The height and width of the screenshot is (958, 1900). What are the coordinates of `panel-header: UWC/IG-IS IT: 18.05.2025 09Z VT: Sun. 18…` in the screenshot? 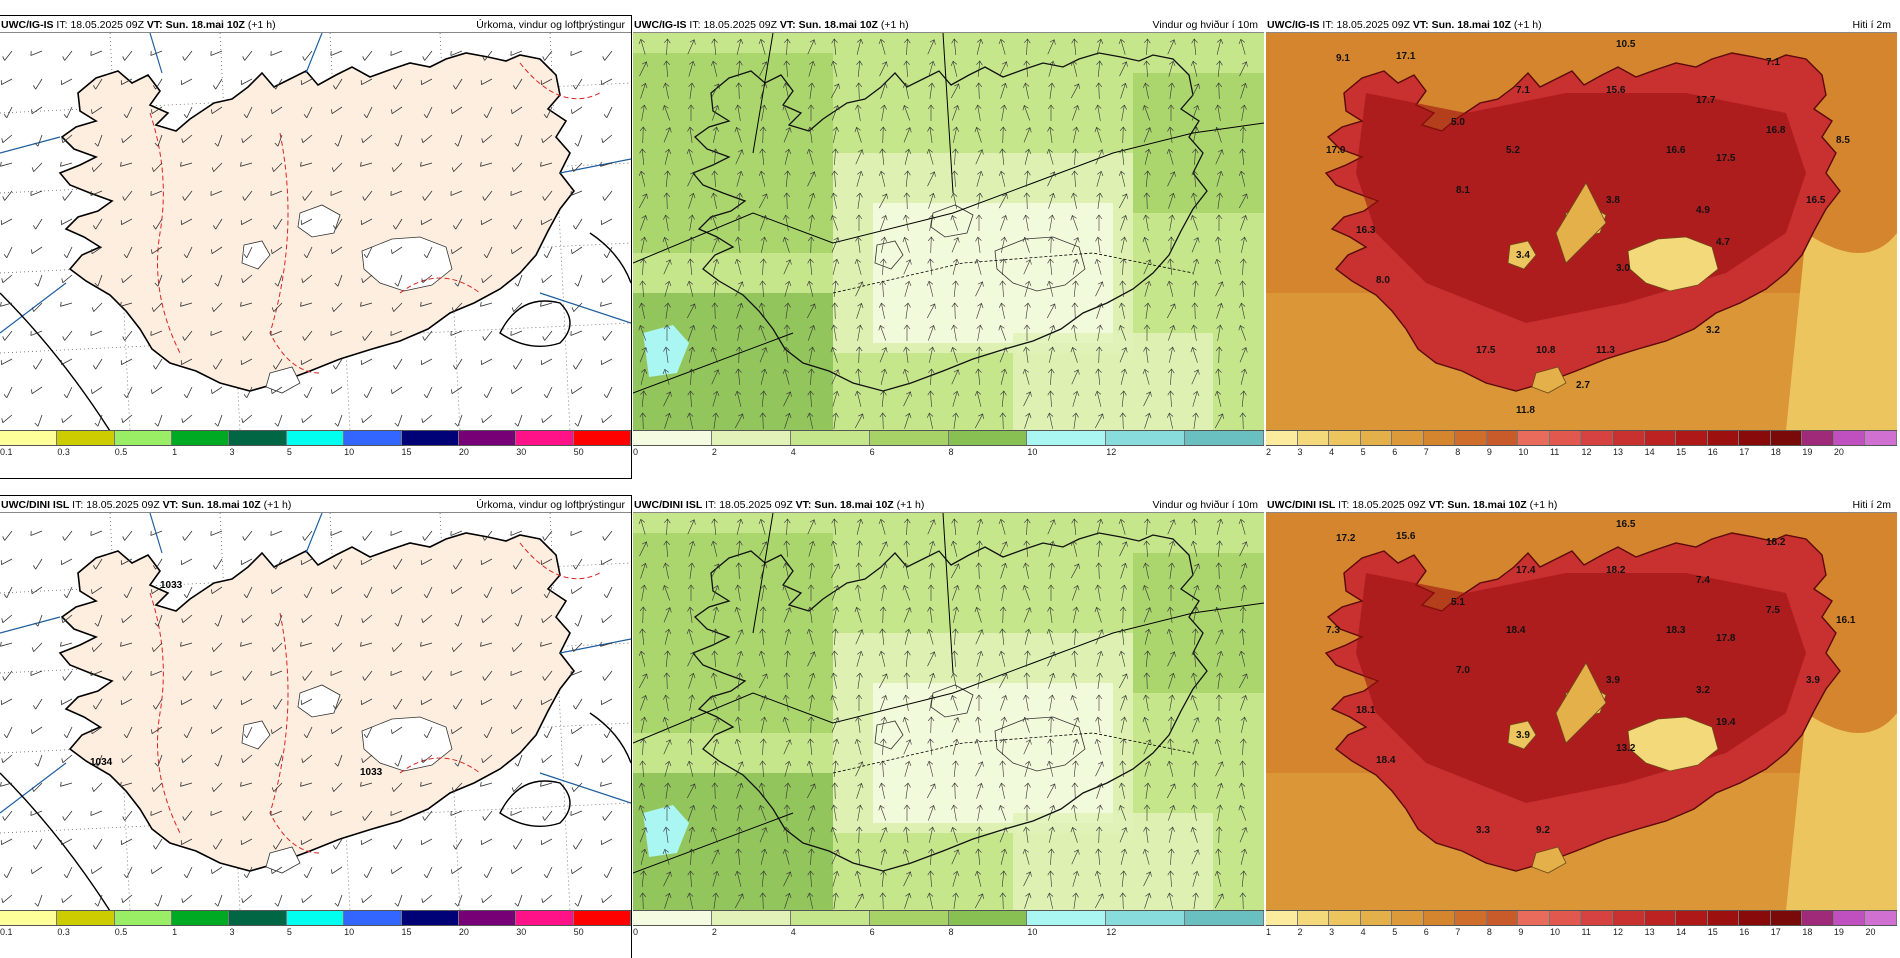 It's located at (1580, 25).